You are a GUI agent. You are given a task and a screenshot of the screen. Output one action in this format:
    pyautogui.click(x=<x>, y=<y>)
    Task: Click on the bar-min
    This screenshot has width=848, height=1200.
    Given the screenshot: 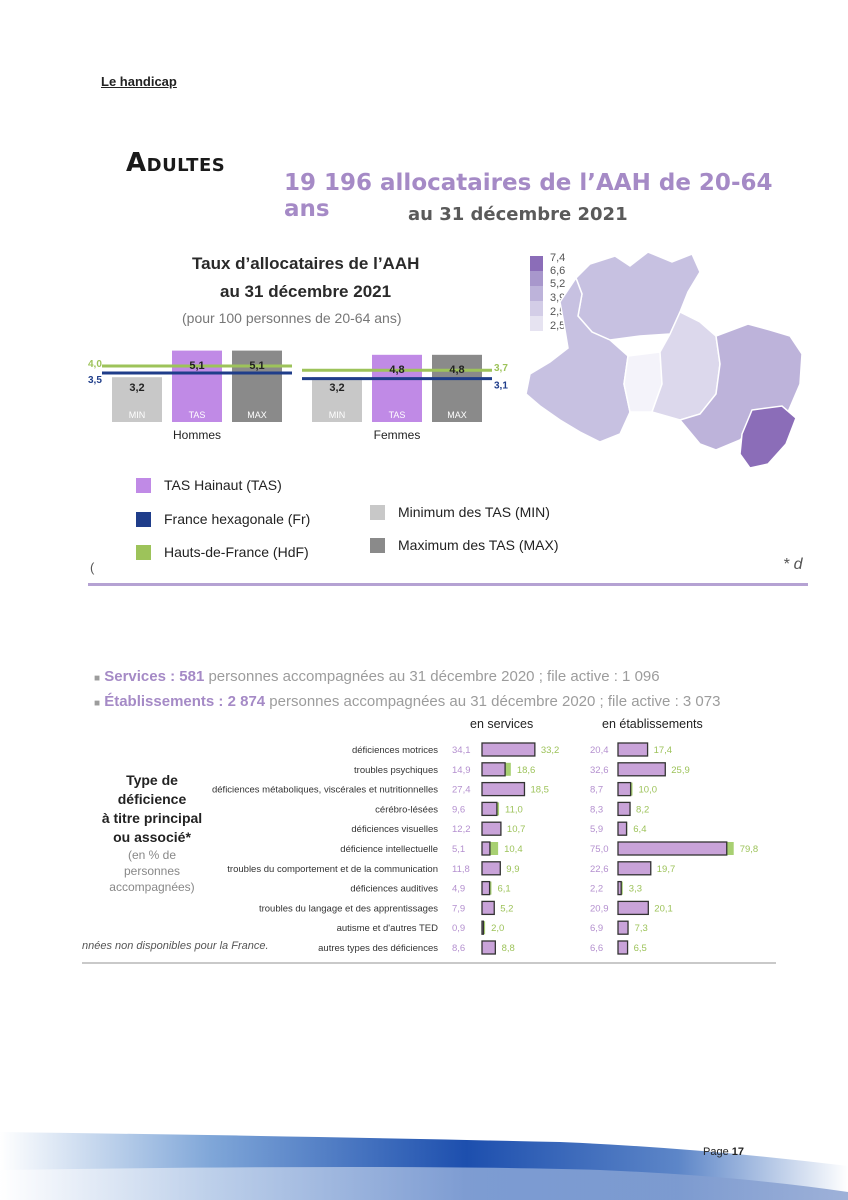 What is the action you would take?
    pyautogui.click(x=137, y=399)
    